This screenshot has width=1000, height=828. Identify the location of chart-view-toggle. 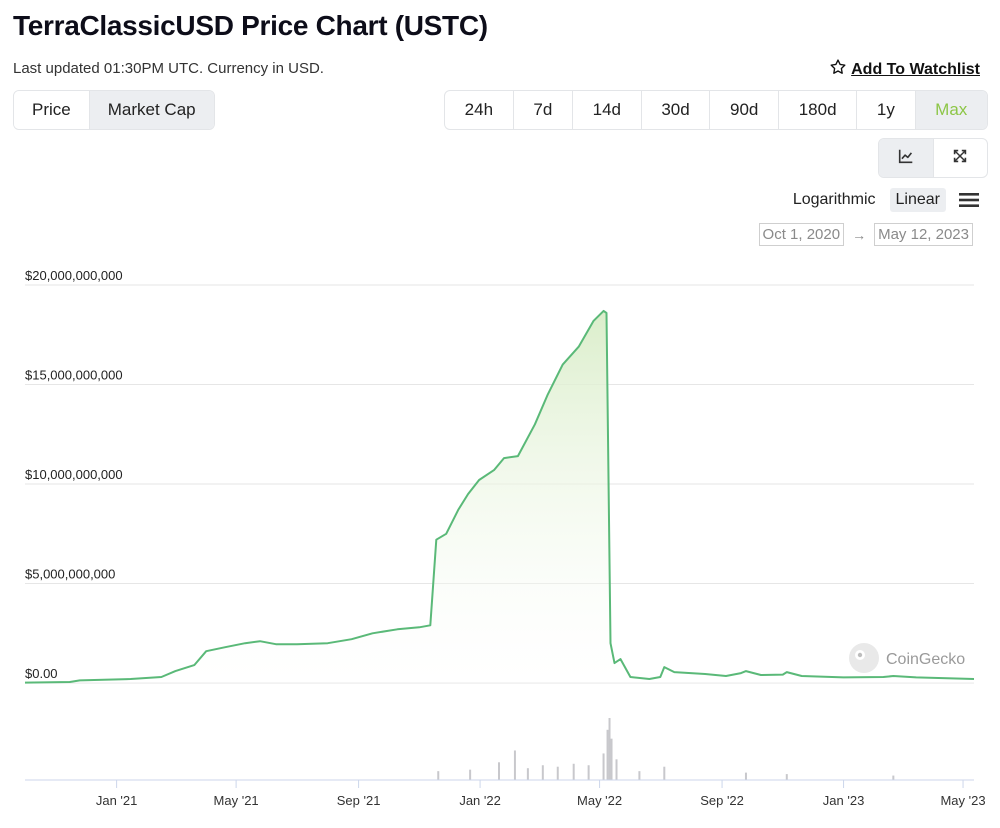
(933, 158).